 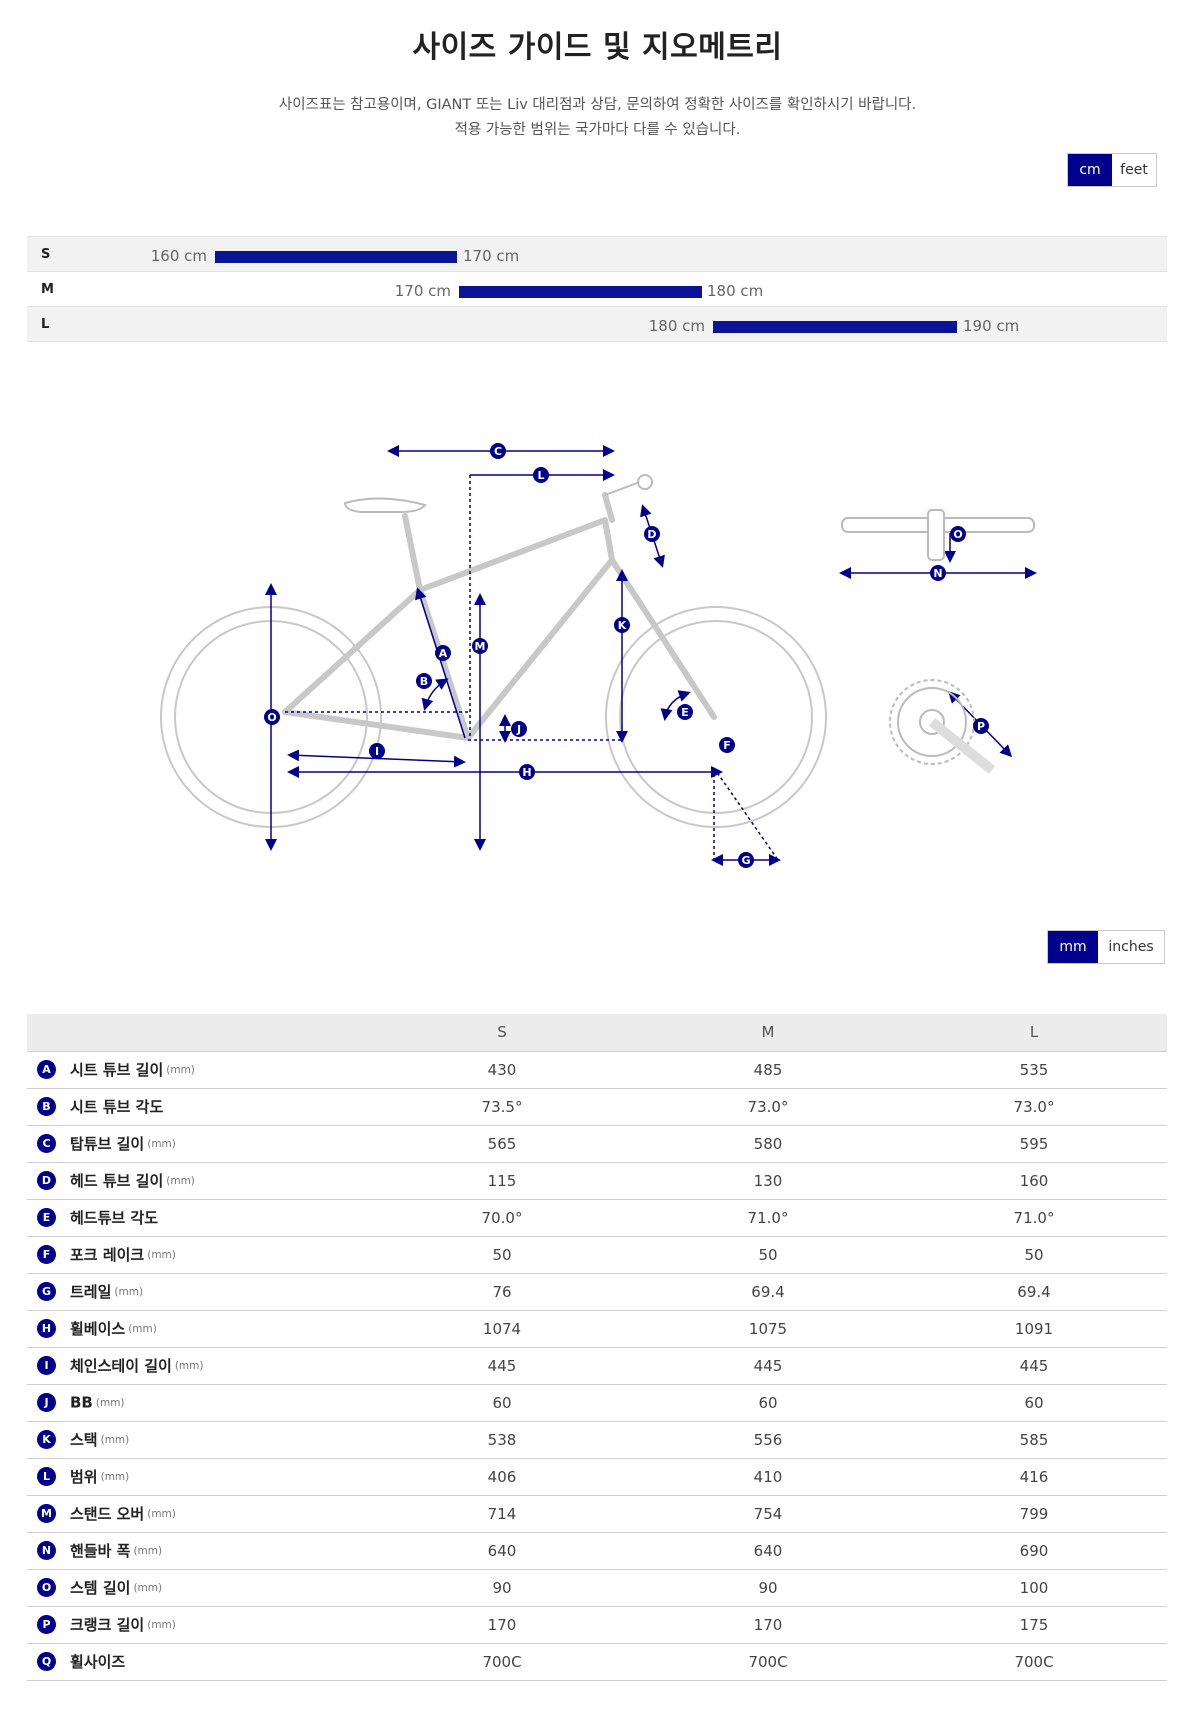 I want to click on geometry-row-label: H 휠베이스 (mm), so click(x=198, y=1329).